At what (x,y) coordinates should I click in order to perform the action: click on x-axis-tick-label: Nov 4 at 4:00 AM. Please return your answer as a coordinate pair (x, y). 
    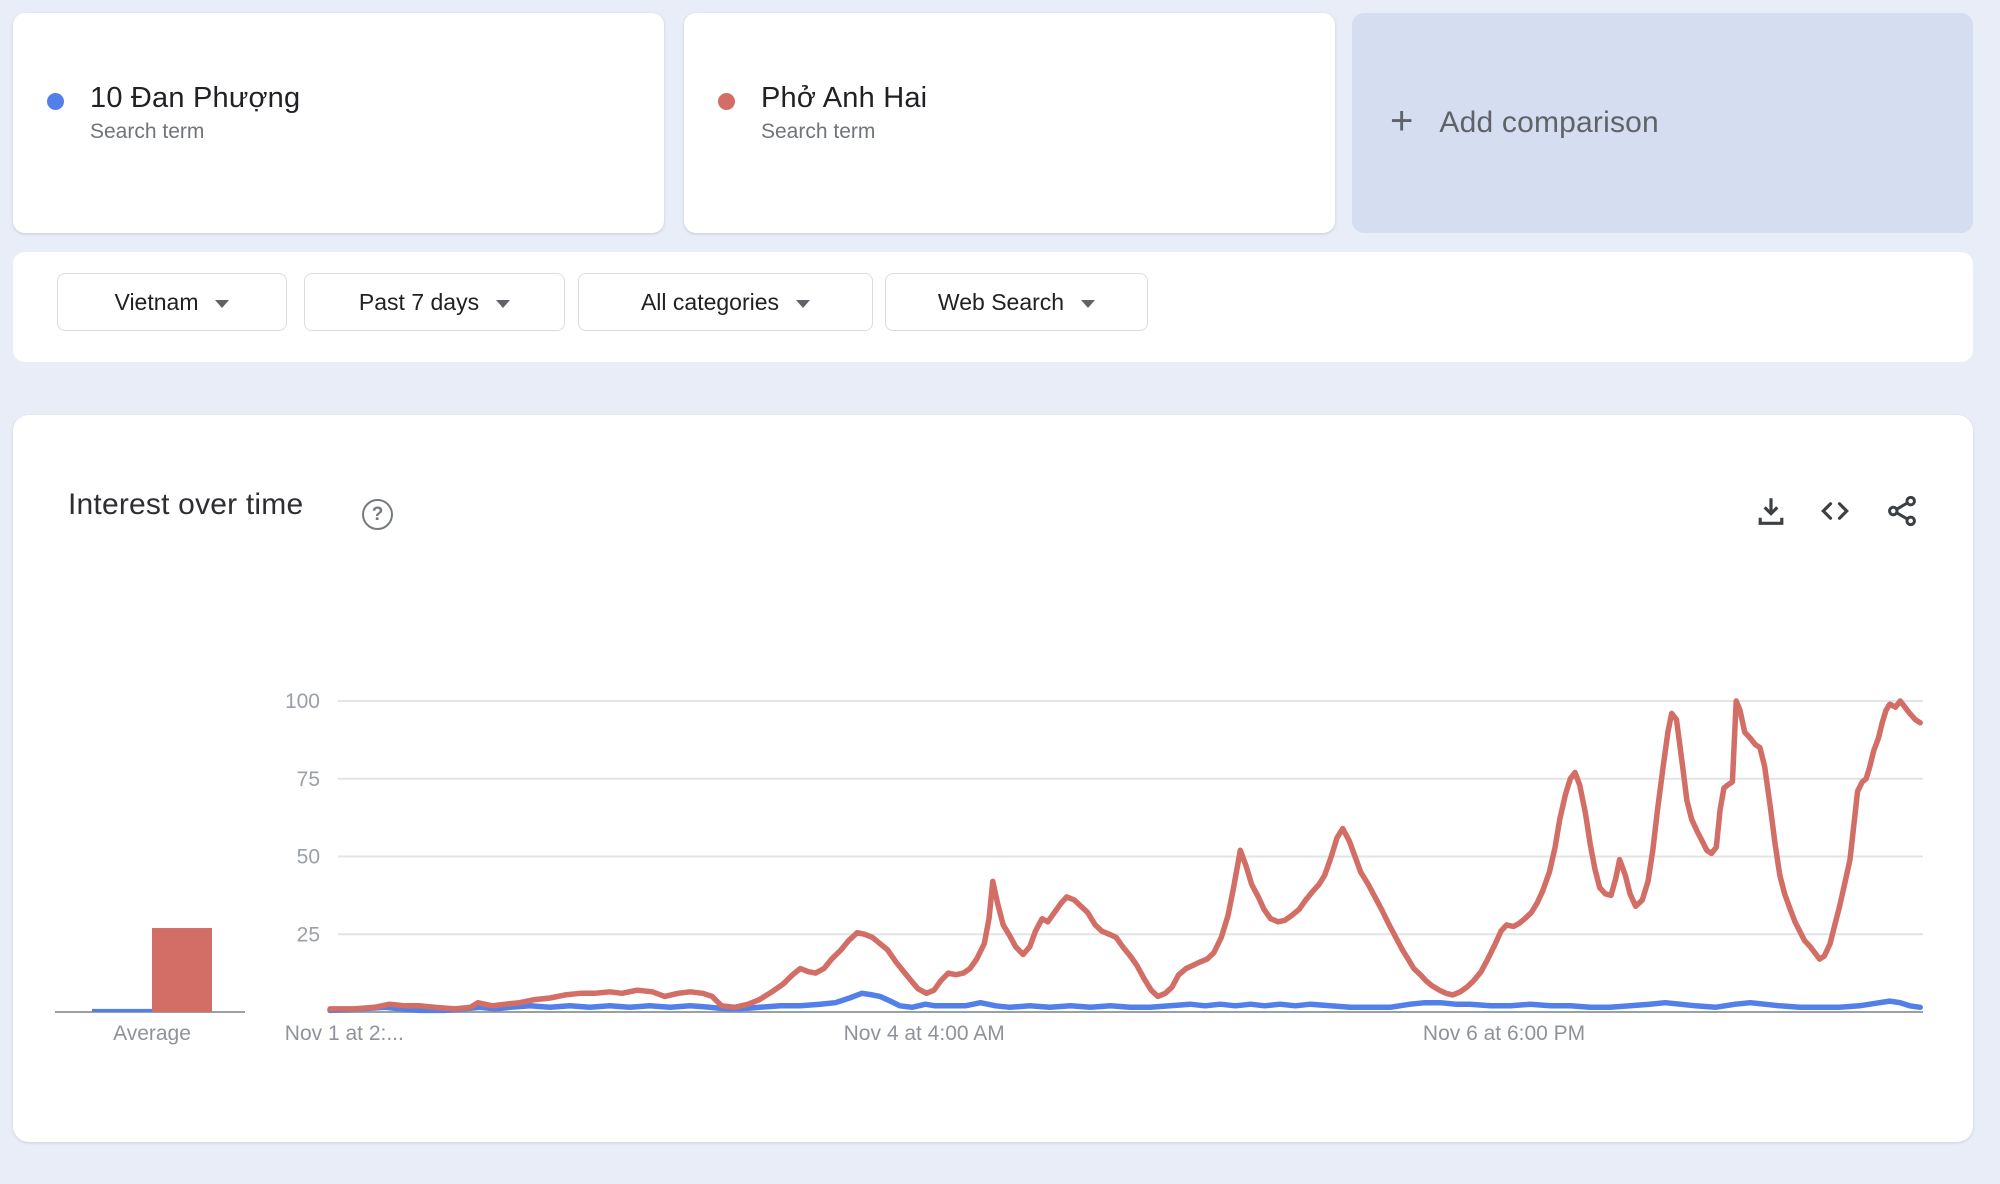
    Looking at the image, I should click on (924, 1033).